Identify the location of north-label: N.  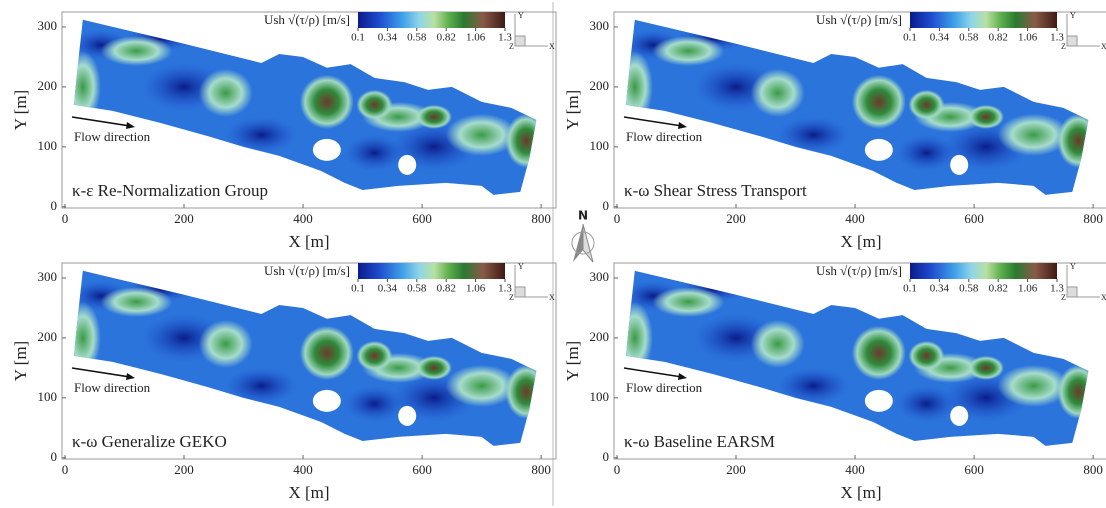
(583, 216).